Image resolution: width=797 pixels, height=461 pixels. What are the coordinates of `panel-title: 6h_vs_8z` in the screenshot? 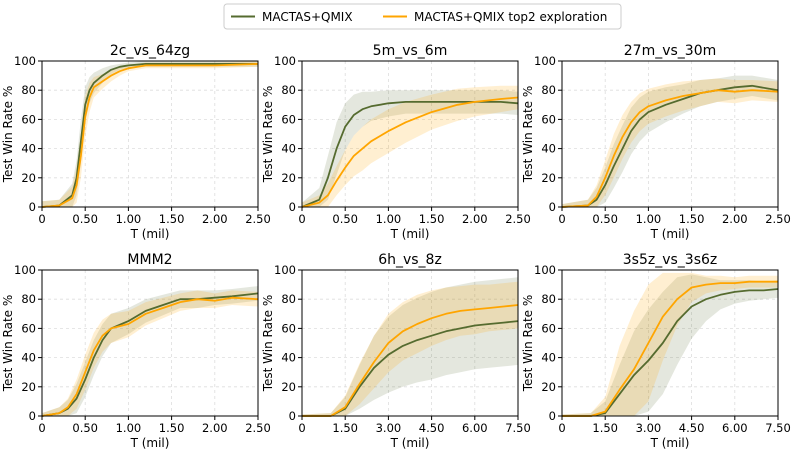 It's located at (410, 260).